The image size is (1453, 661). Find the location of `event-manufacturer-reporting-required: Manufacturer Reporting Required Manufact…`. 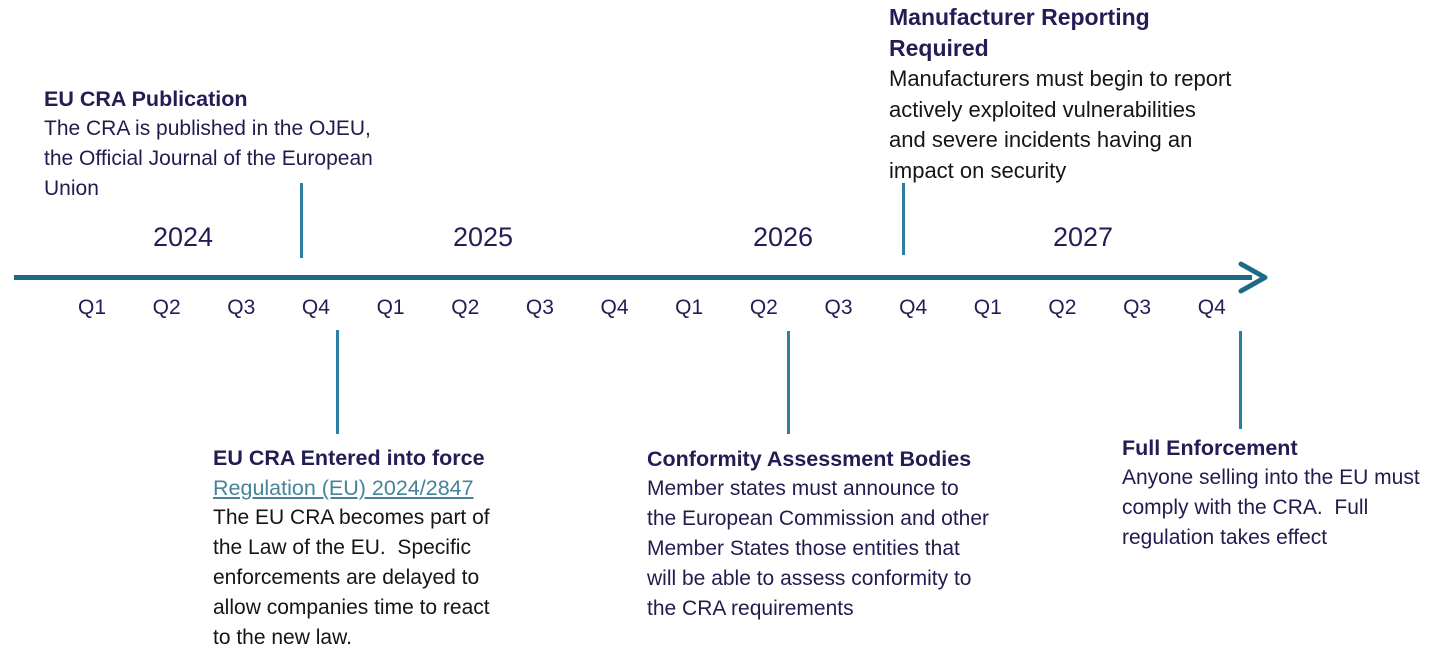

event-manufacturer-reporting-required: Manufacturer Reporting Required Manufact… is located at coordinates (1109, 94).